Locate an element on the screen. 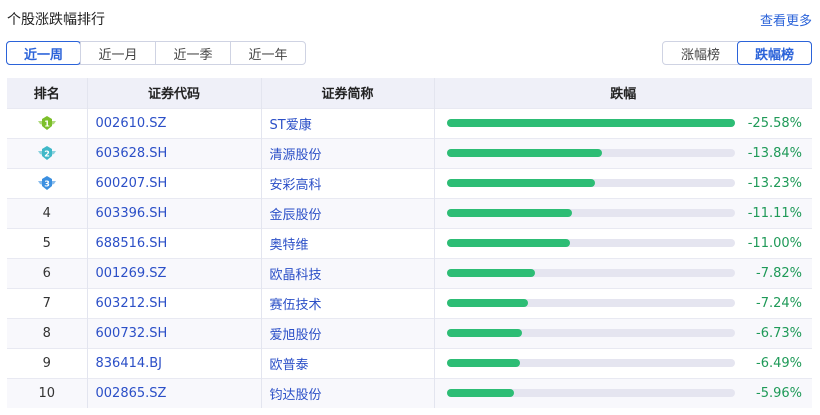 This screenshot has height=415, width=820. table-row: 8 600732.SH 爱旭股份 -6.73% is located at coordinates (409, 332).